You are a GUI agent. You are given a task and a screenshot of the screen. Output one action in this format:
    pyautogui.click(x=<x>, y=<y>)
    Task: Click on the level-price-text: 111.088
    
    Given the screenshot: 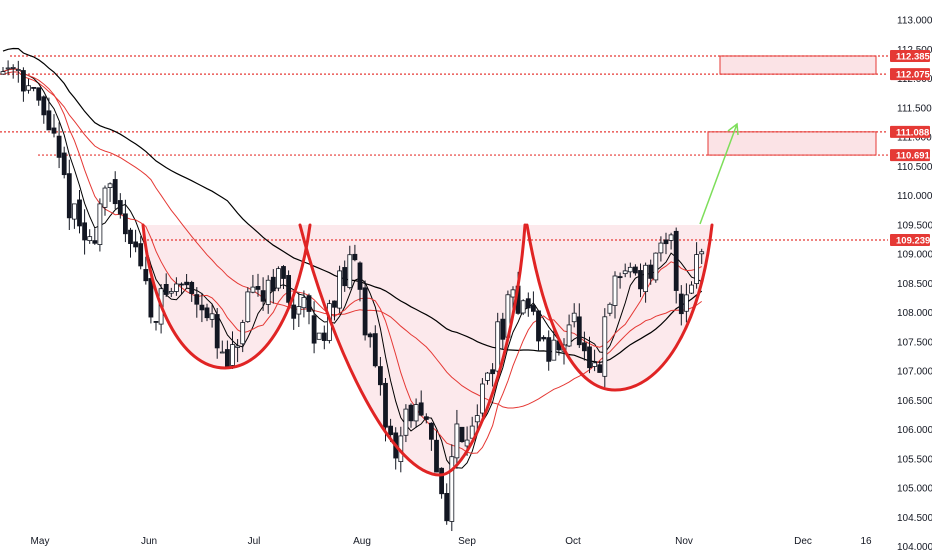 What is the action you would take?
    pyautogui.click(x=912, y=132)
    